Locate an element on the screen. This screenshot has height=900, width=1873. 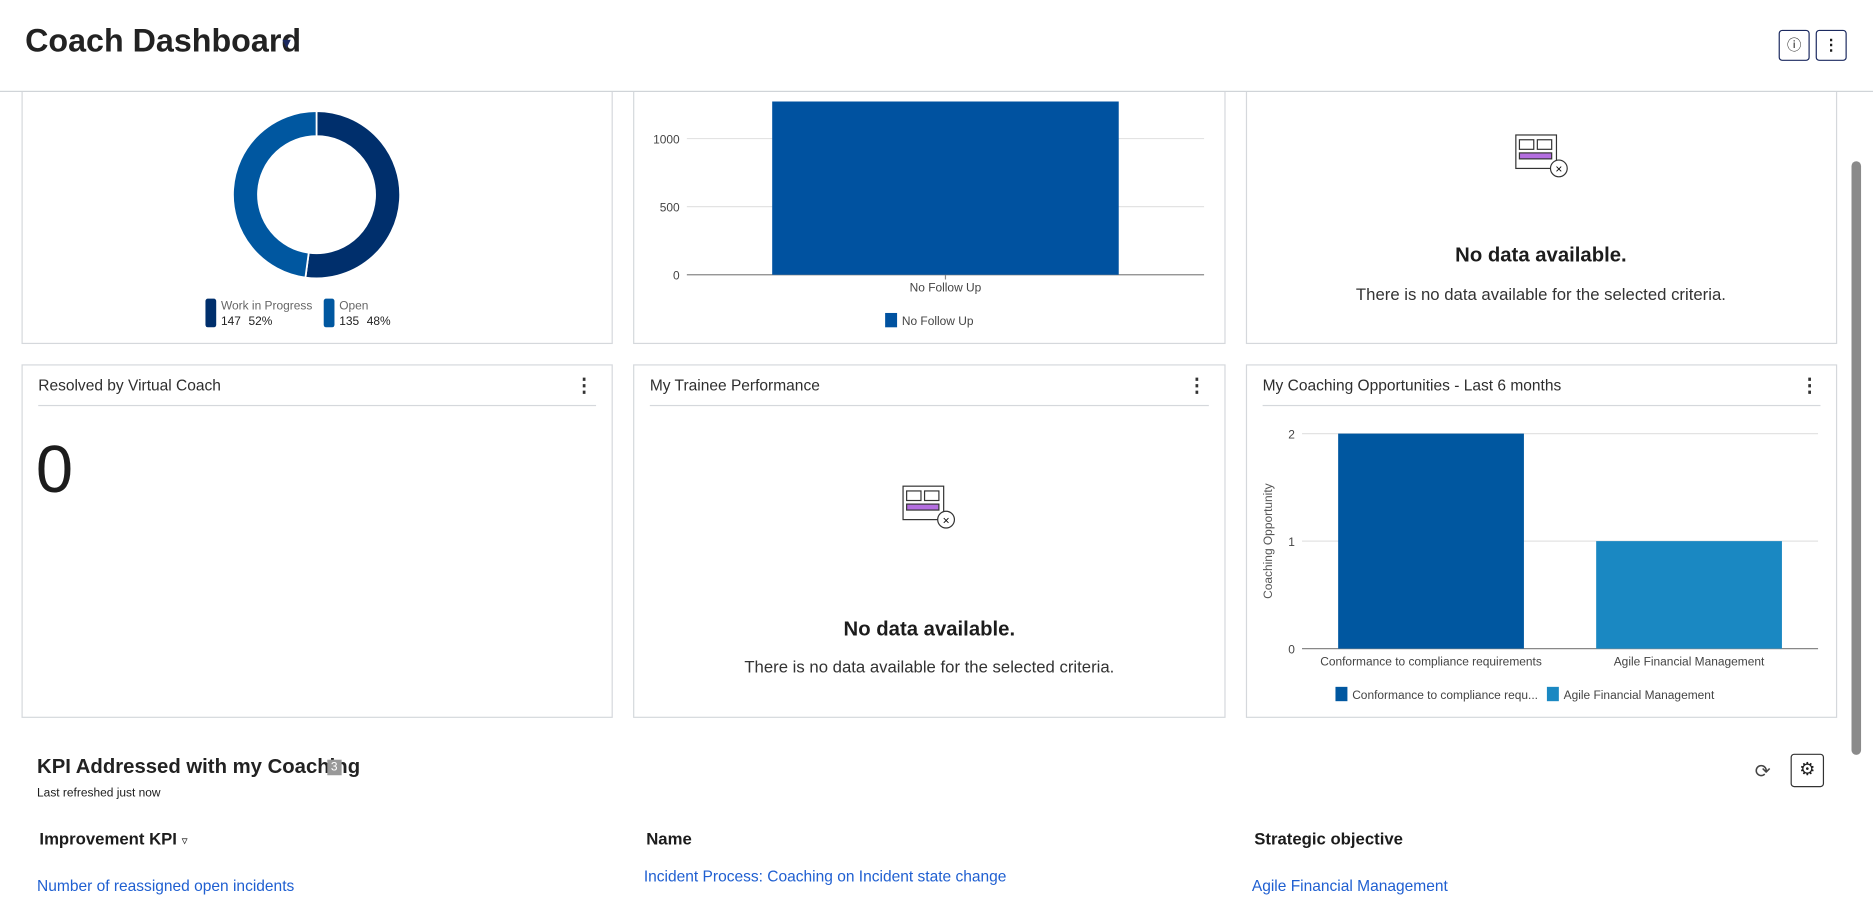
settings-button: ⚙ is located at coordinates (1807, 770).